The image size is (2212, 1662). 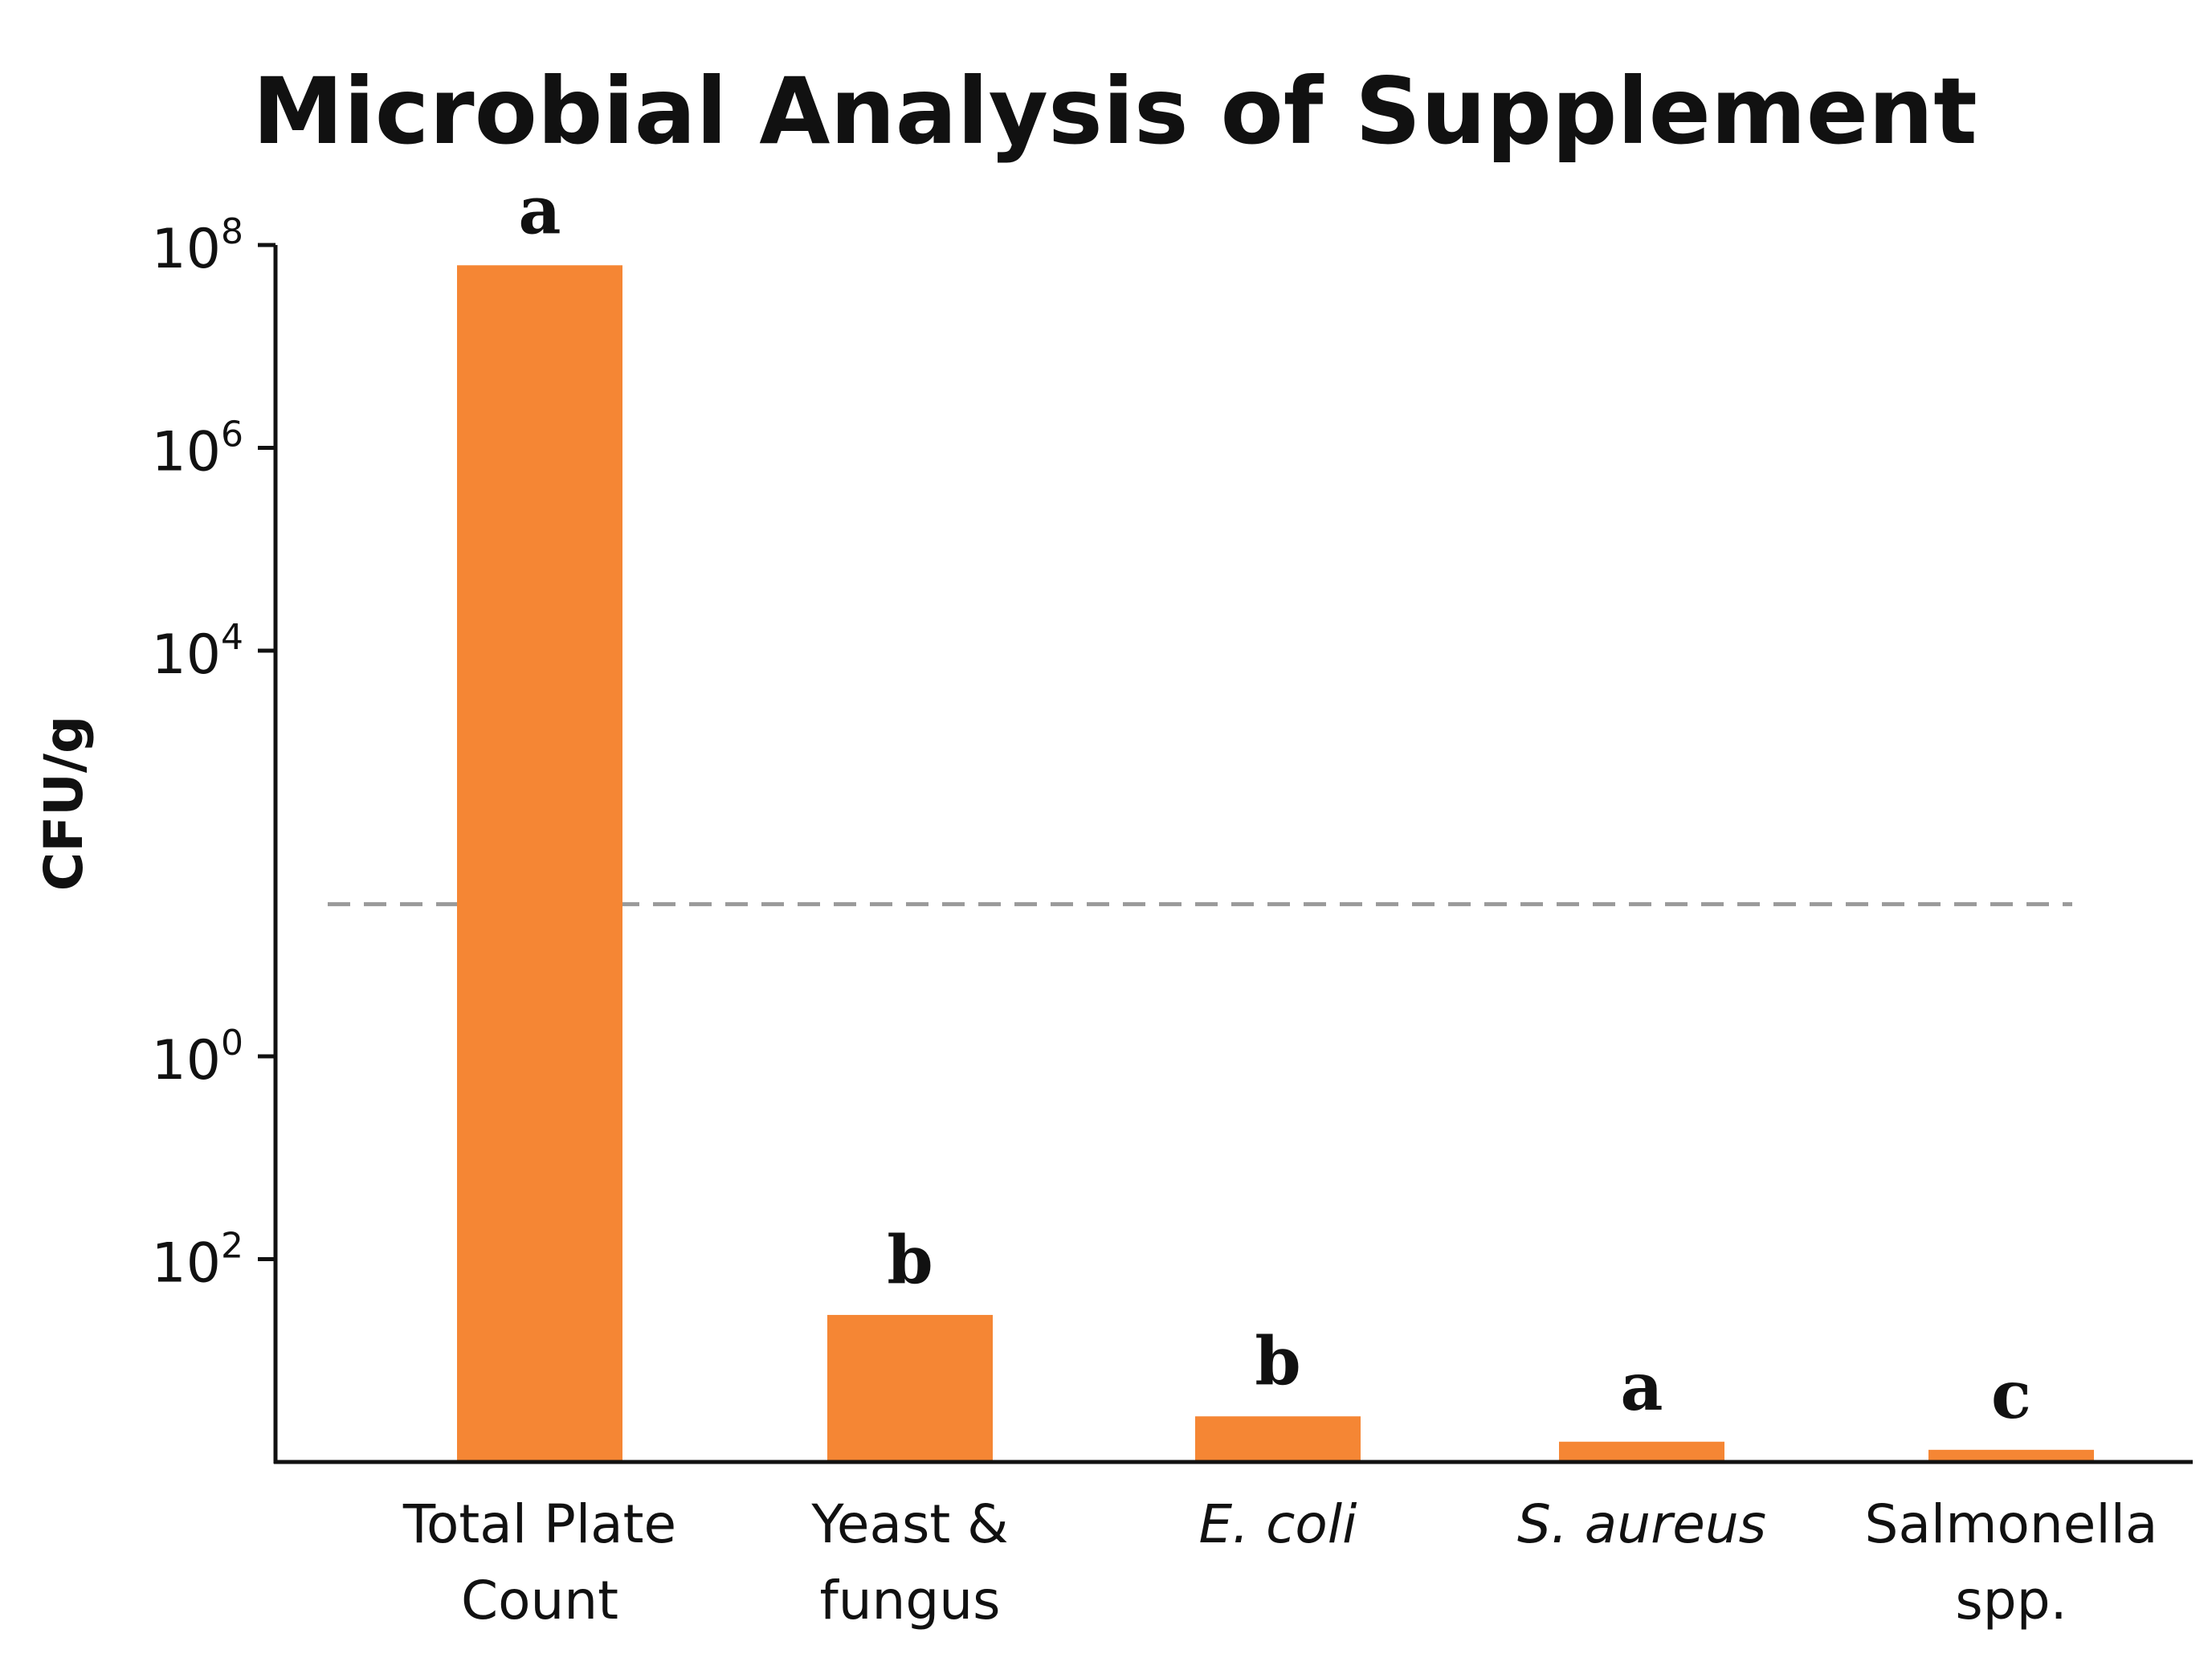 What do you see at coordinates (909, 1524) in the screenshot?
I see `category-label-2: Yeast &` at bounding box center [909, 1524].